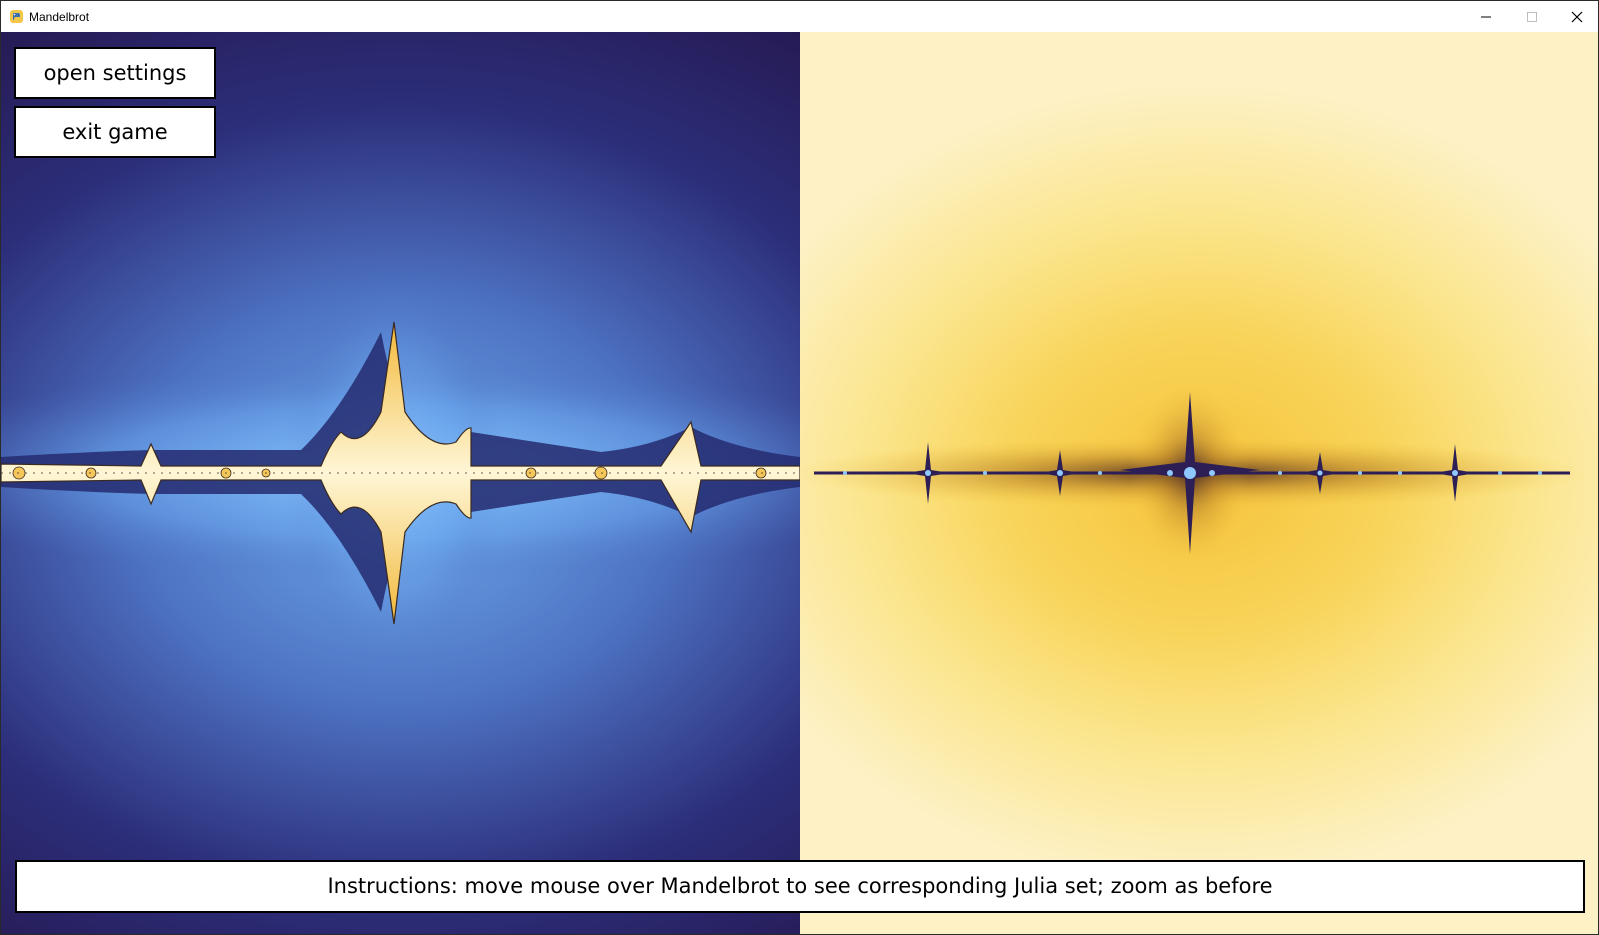  I want to click on maximize-button, so click(1532, 16).